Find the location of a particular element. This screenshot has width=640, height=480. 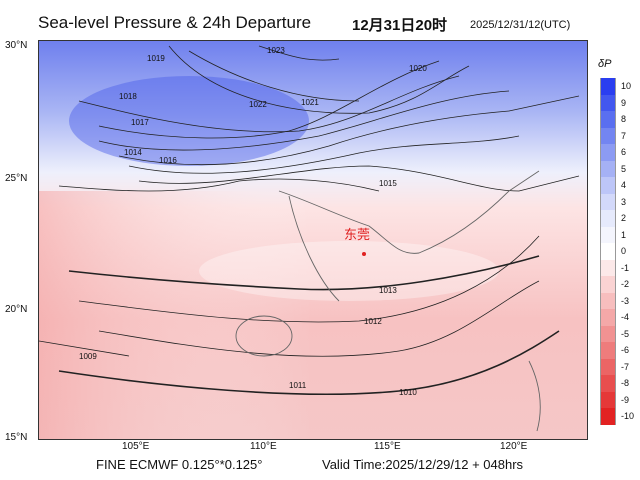

isobar-label: 1017 is located at coordinates (140, 122).